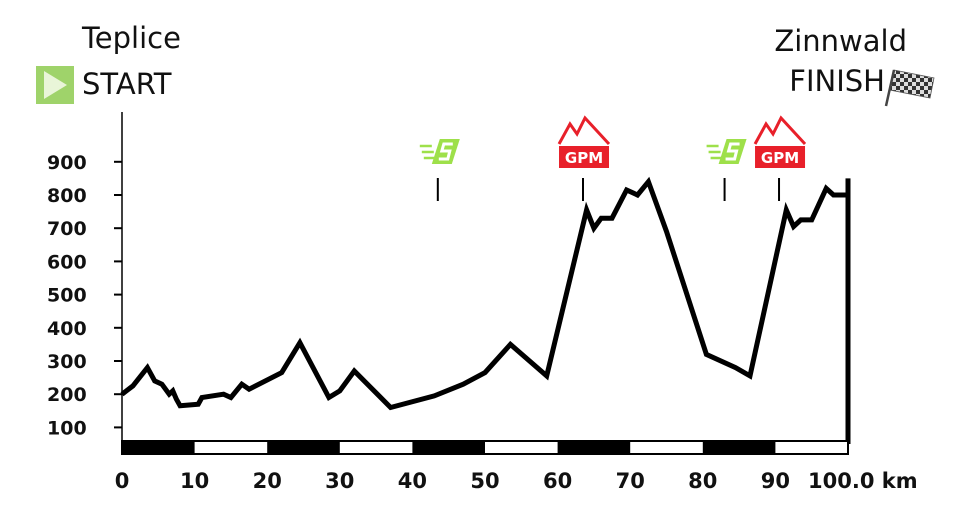  What do you see at coordinates (267, 481) in the screenshot?
I see `x-tick-label: 20` at bounding box center [267, 481].